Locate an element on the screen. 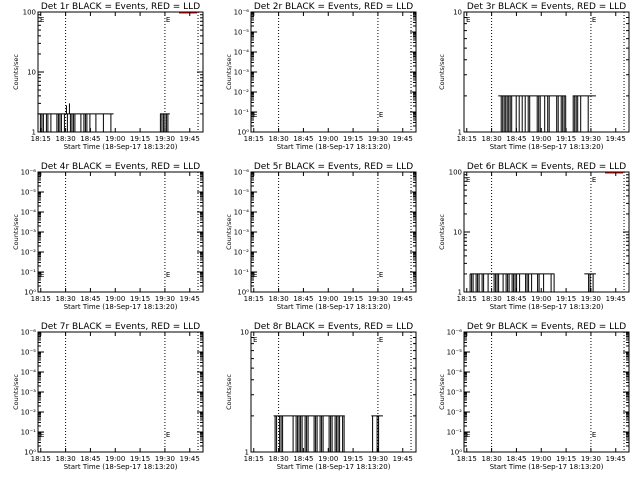 The width and height of the screenshot is (640, 480). chart-title: Det 5r BLACK = Events, RED = LLD is located at coordinates (333, 167).